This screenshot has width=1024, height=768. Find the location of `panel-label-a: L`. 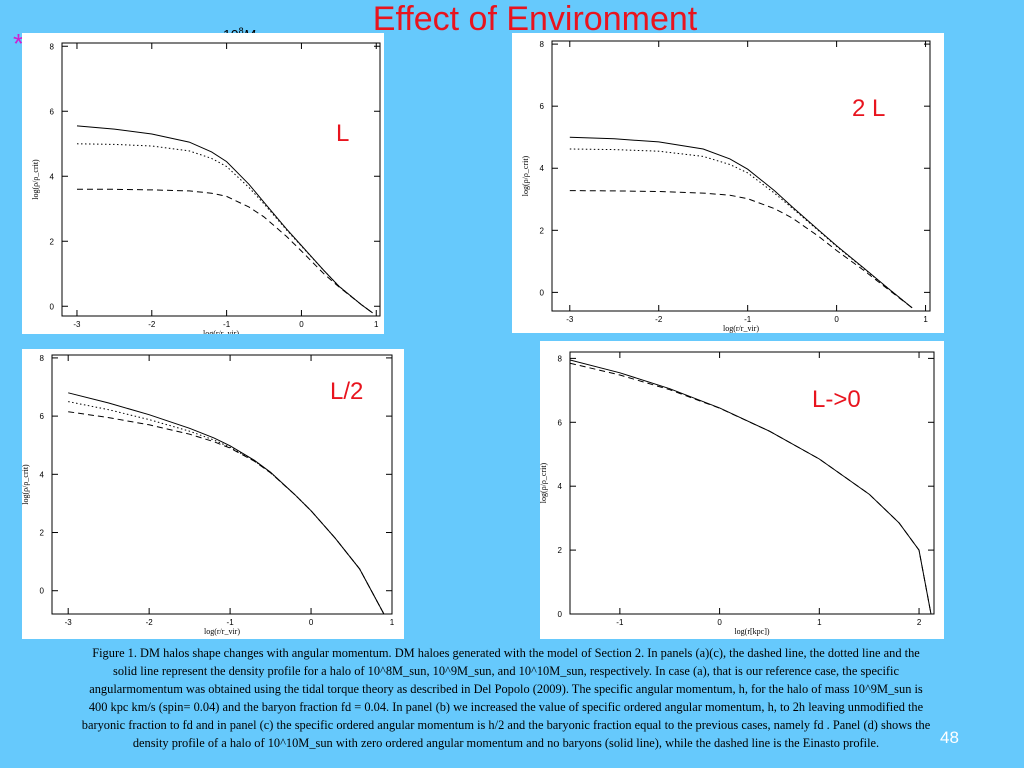

panel-label-a: L is located at coordinates (343, 133).